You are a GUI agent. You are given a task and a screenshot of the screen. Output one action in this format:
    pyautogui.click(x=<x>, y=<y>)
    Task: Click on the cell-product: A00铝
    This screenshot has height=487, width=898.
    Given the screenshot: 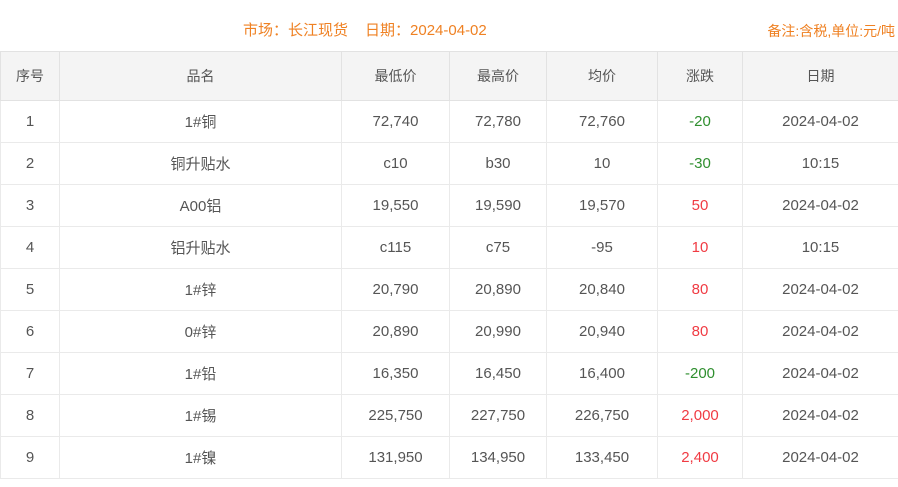 What is the action you would take?
    pyautogui.click(x=200, y=205)
    